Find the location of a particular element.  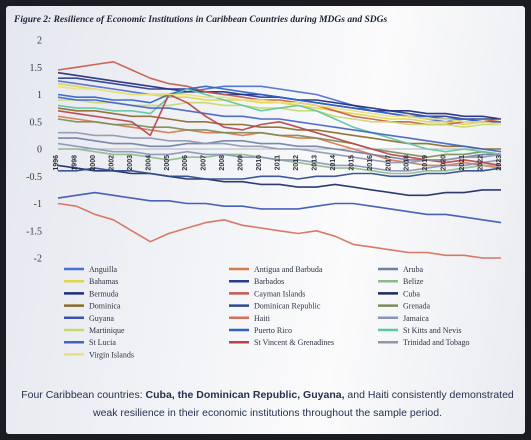

x-tick-label: 2023 is located at coordinates (499, 163).